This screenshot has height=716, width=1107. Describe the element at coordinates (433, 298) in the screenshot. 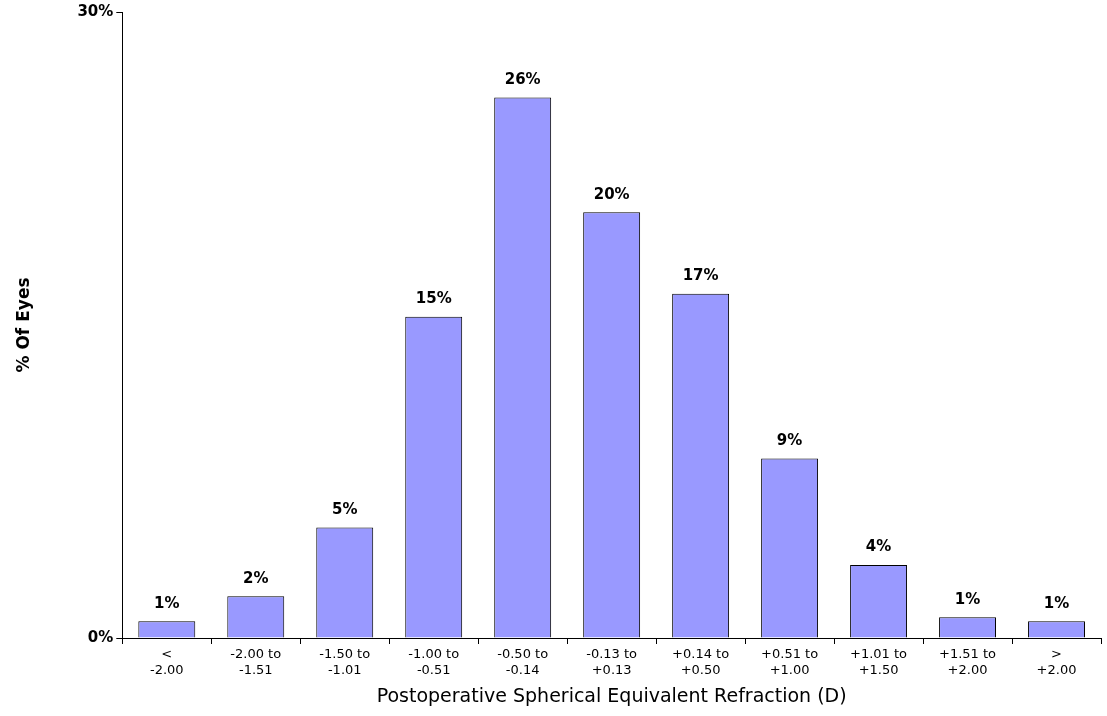

I see `data-label: 15%` at that location.